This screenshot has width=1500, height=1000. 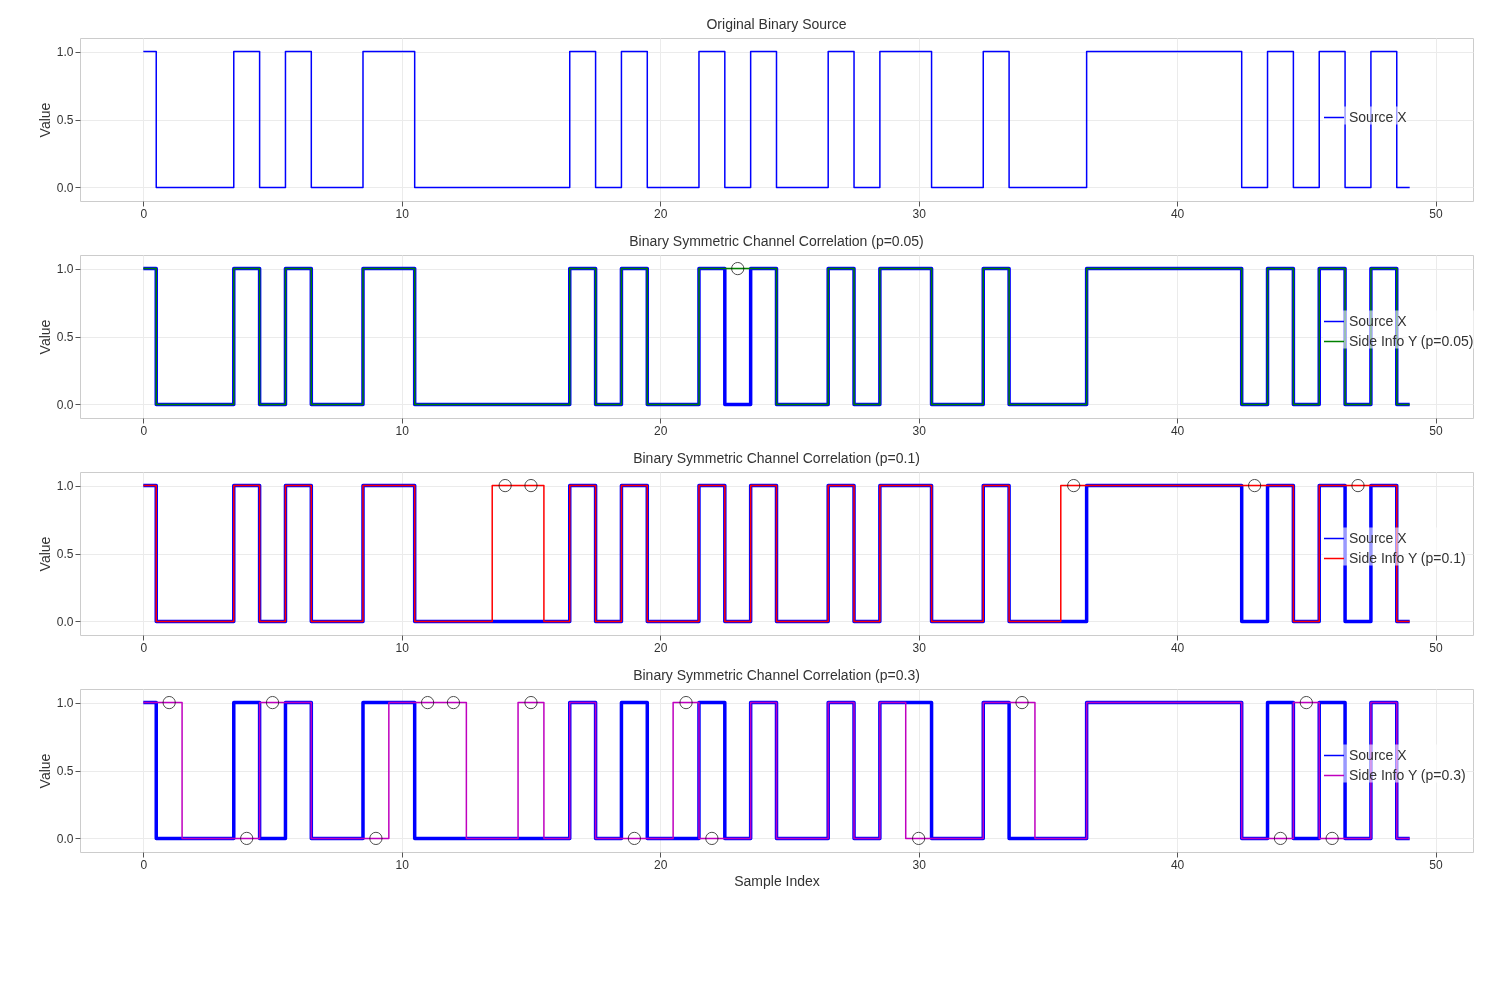 I want to click on legend-label: Side Info Y (p=0.3), so click(x=1407, y=774).